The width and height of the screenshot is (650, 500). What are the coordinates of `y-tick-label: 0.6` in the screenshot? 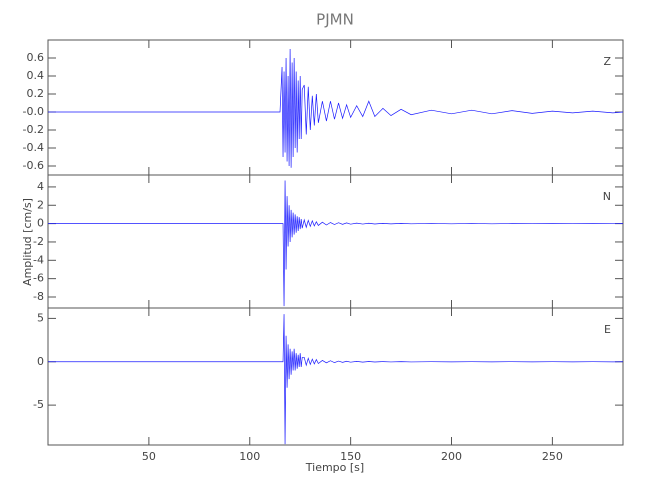 It's located at (36, 57).